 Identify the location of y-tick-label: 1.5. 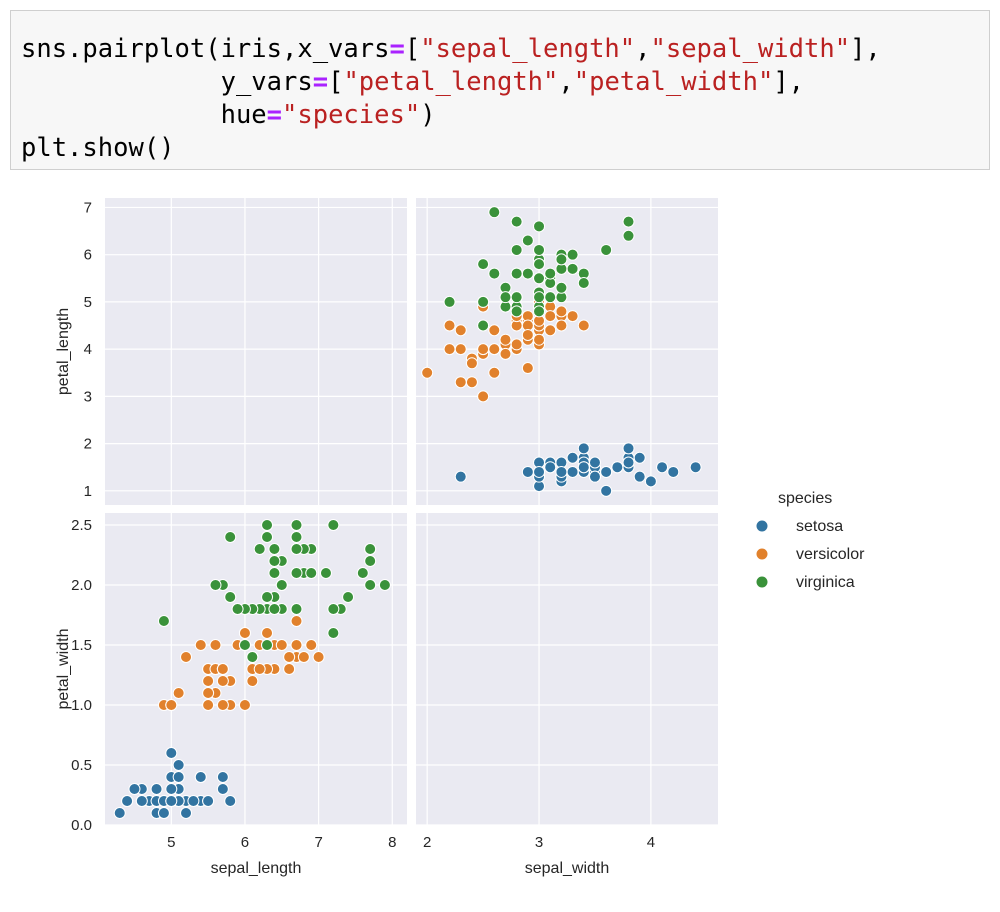
(81, 645).